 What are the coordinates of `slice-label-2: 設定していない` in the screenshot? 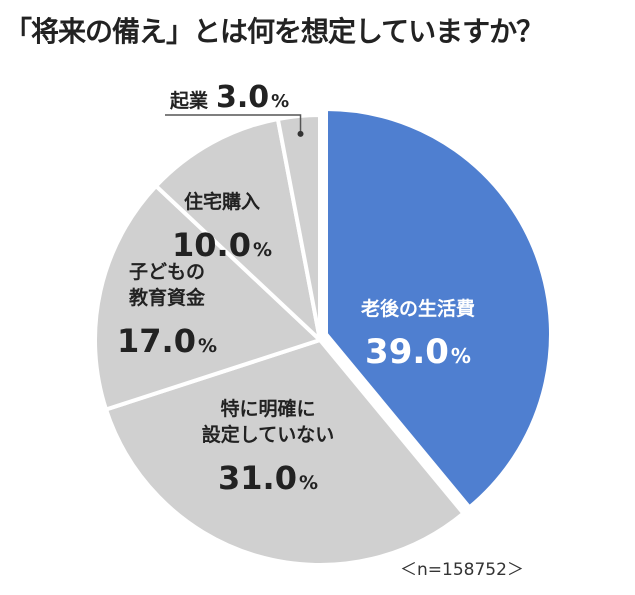 It's located at (268, 434).